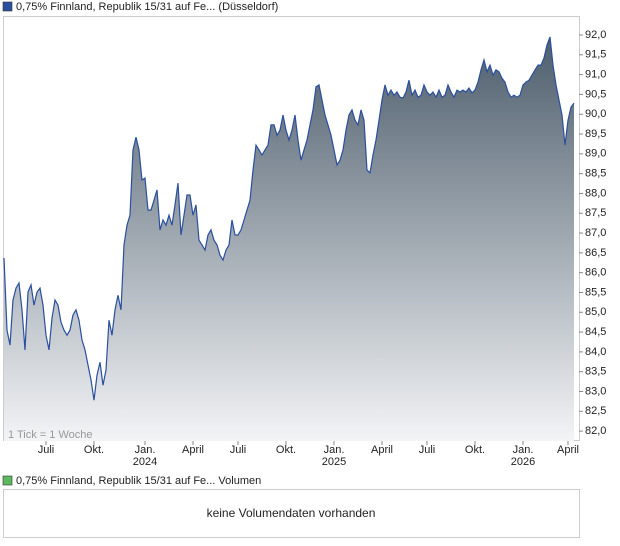 The height and width of the screenshot is (546, 620). I want to click on y-tick-label: 88,0, so click(595, 193).